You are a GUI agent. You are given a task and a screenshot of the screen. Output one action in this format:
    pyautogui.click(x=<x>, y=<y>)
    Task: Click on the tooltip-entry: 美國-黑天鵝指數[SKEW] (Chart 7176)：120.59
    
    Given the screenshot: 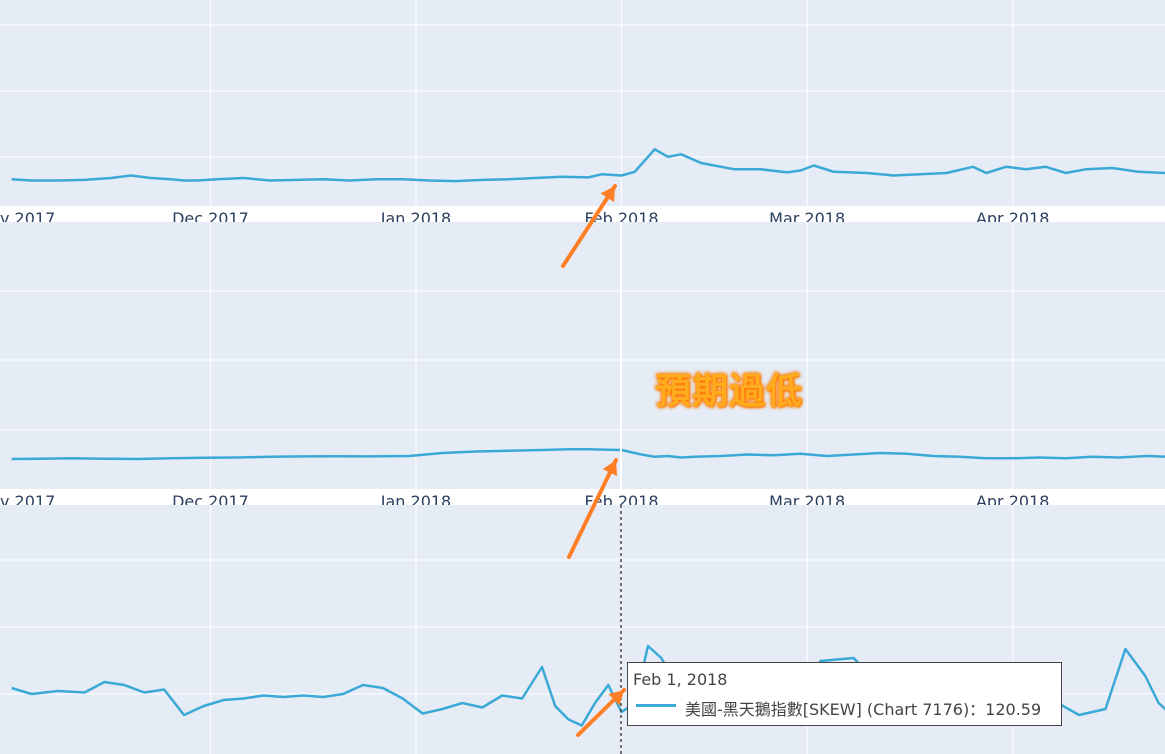 What is the action you would take?
    pyautogui.click(x=863, y=709)
    